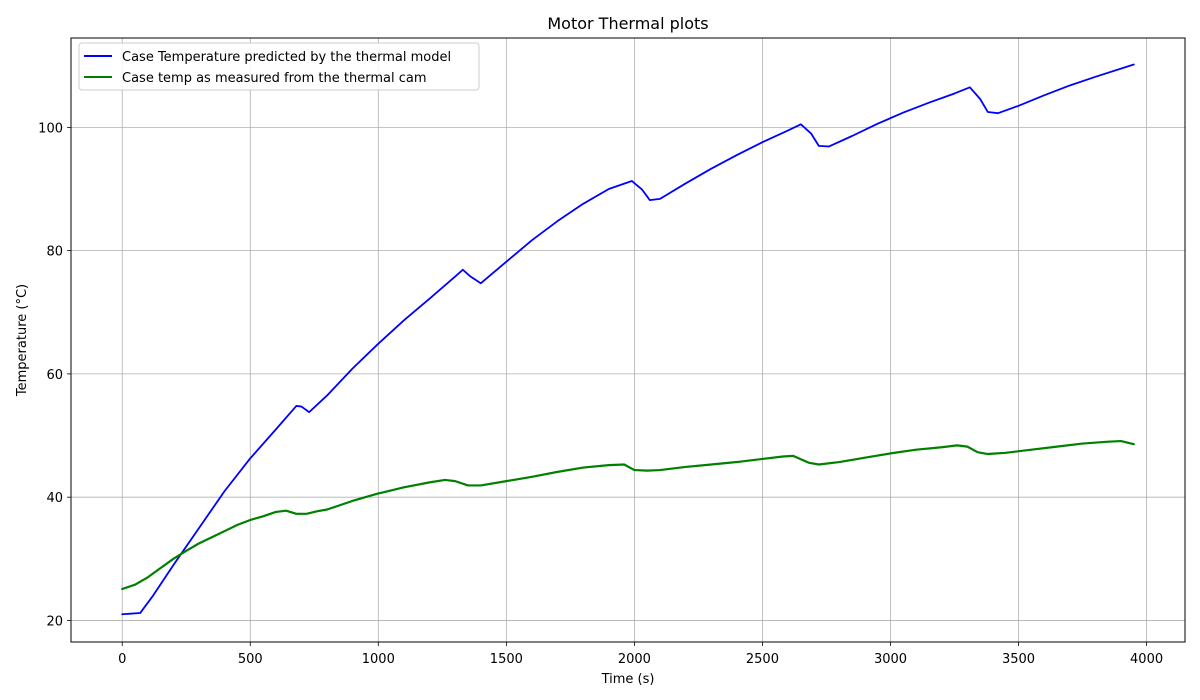 Image resolution: width=1200 pixels, height=700 pixels. I want to click on y-tick-label: 60, so click(54, 375).